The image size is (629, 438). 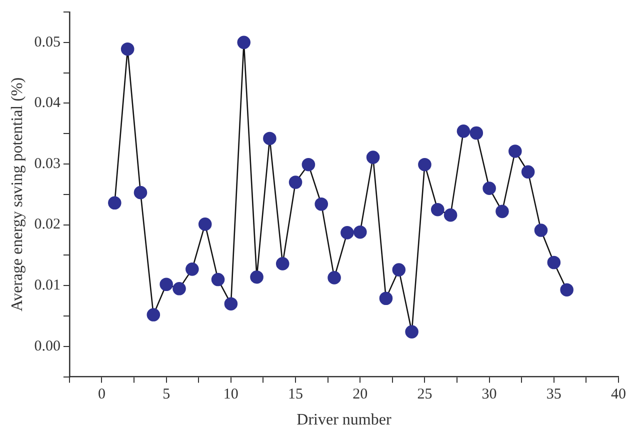 I want to click on x-tick-label: 15, so click(x=296, y=394).